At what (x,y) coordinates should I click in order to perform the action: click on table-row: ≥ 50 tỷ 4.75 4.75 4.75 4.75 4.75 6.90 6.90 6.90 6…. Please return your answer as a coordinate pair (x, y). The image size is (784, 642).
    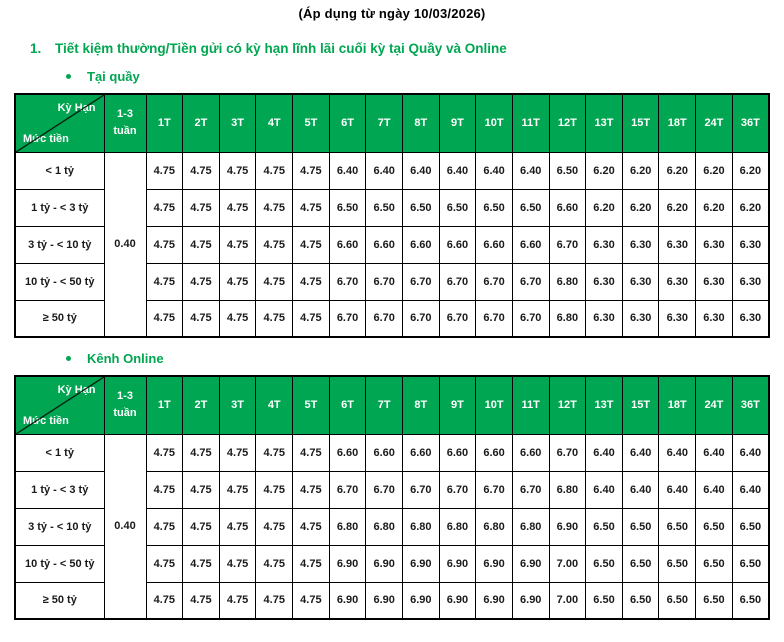
    Looking at the image, I should click on (392, 600).